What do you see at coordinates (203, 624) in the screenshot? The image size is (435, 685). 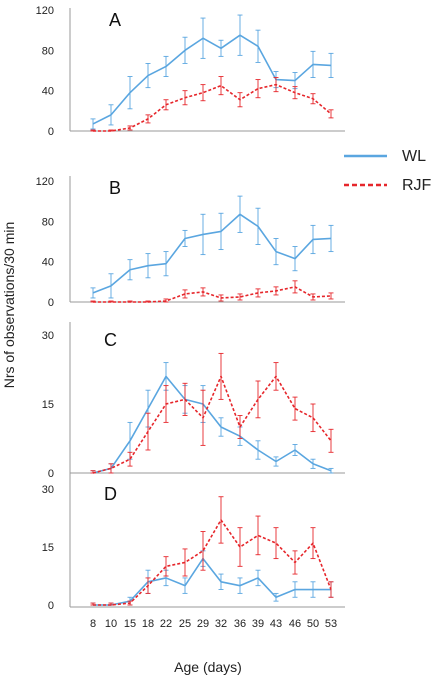 I see `x-tick-label: 29` at bounding box center [203, 624].